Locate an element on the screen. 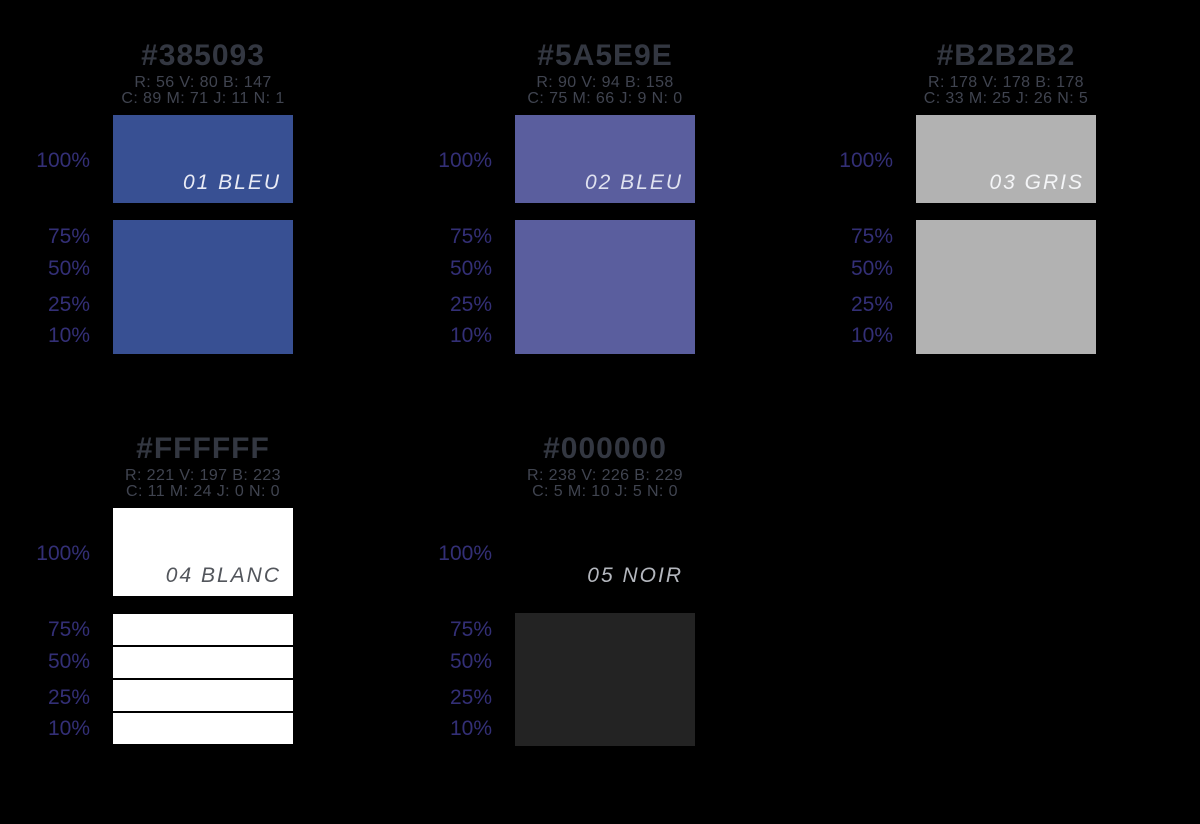 The image size is (1200, 824). cmyk-values: C: 89 M: 71 J: 11 N: 1 is located at coordinates (203, 98).